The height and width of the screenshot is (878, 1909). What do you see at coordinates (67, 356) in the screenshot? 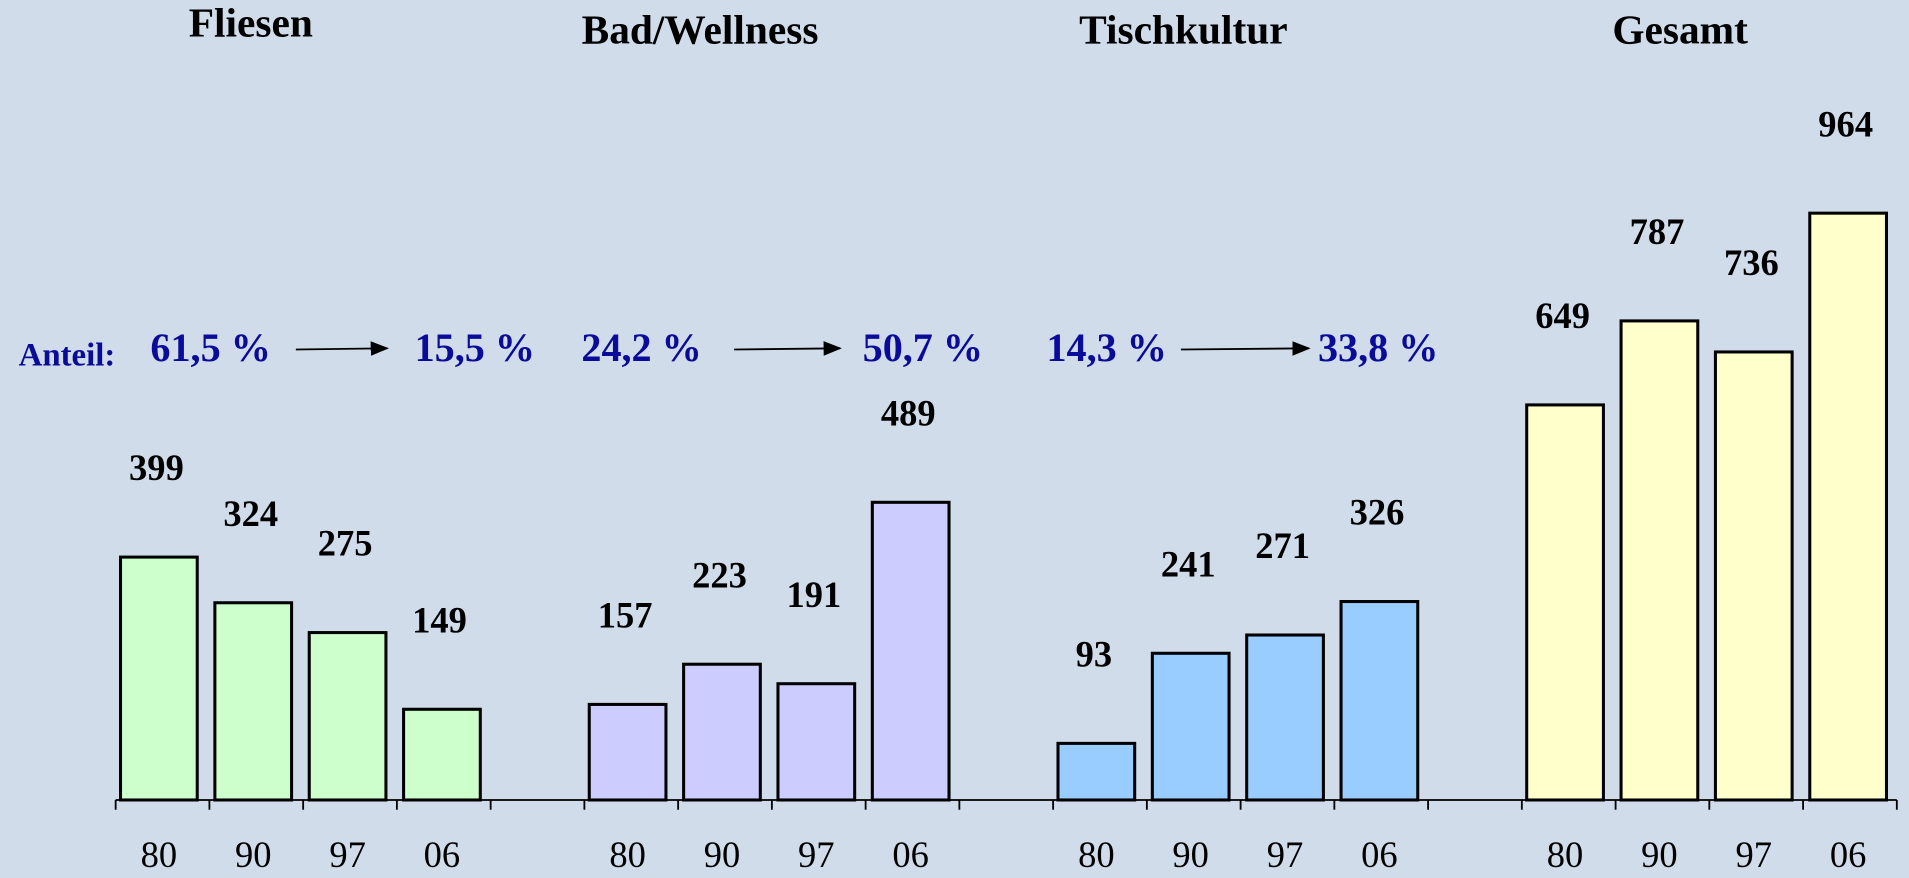
I see `annotation-label: Anteil:` at bounding box center [67, 356].